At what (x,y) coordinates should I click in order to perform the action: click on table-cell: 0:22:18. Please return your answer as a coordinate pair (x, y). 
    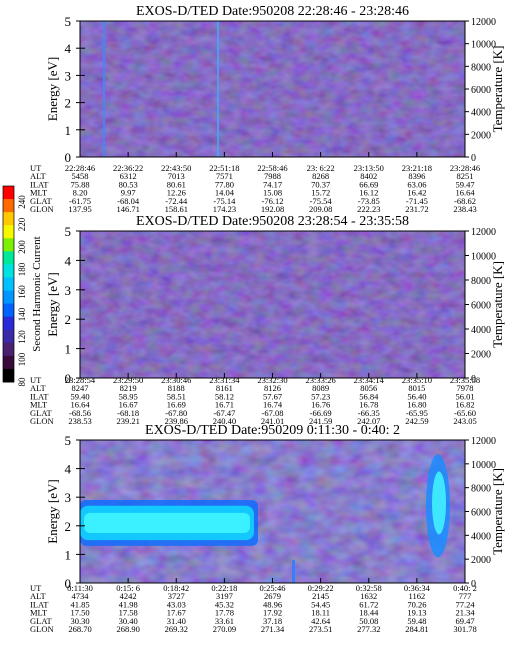
    Looking at the image, I should click on (224, 588).